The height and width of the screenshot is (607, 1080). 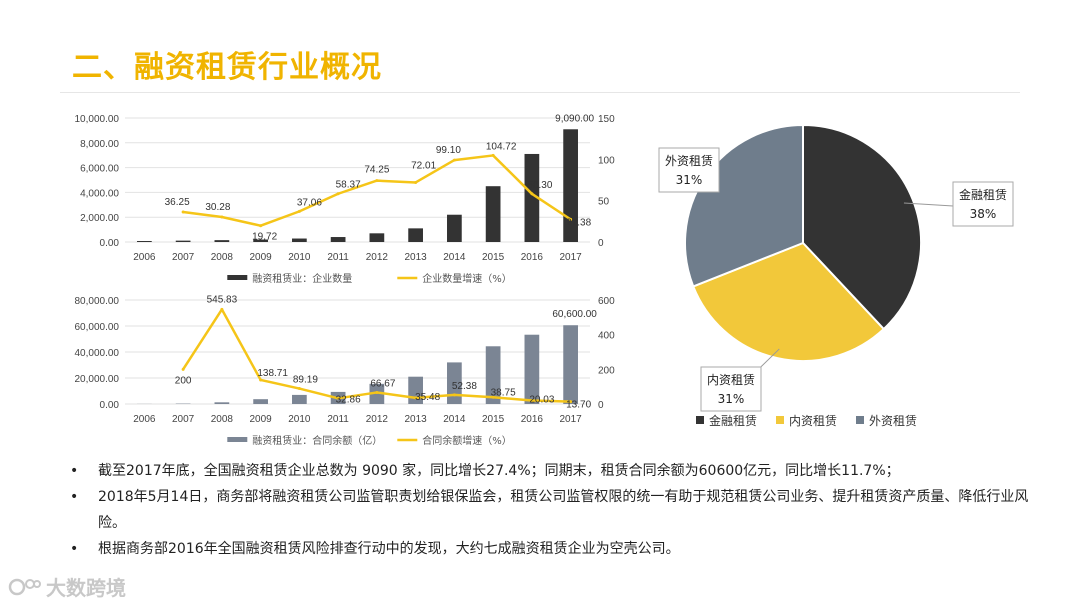 What do you see at coordinates (578, 405) in the screenshot?
I see `line-data-label: 13.70` at bounding box center [578, 405].